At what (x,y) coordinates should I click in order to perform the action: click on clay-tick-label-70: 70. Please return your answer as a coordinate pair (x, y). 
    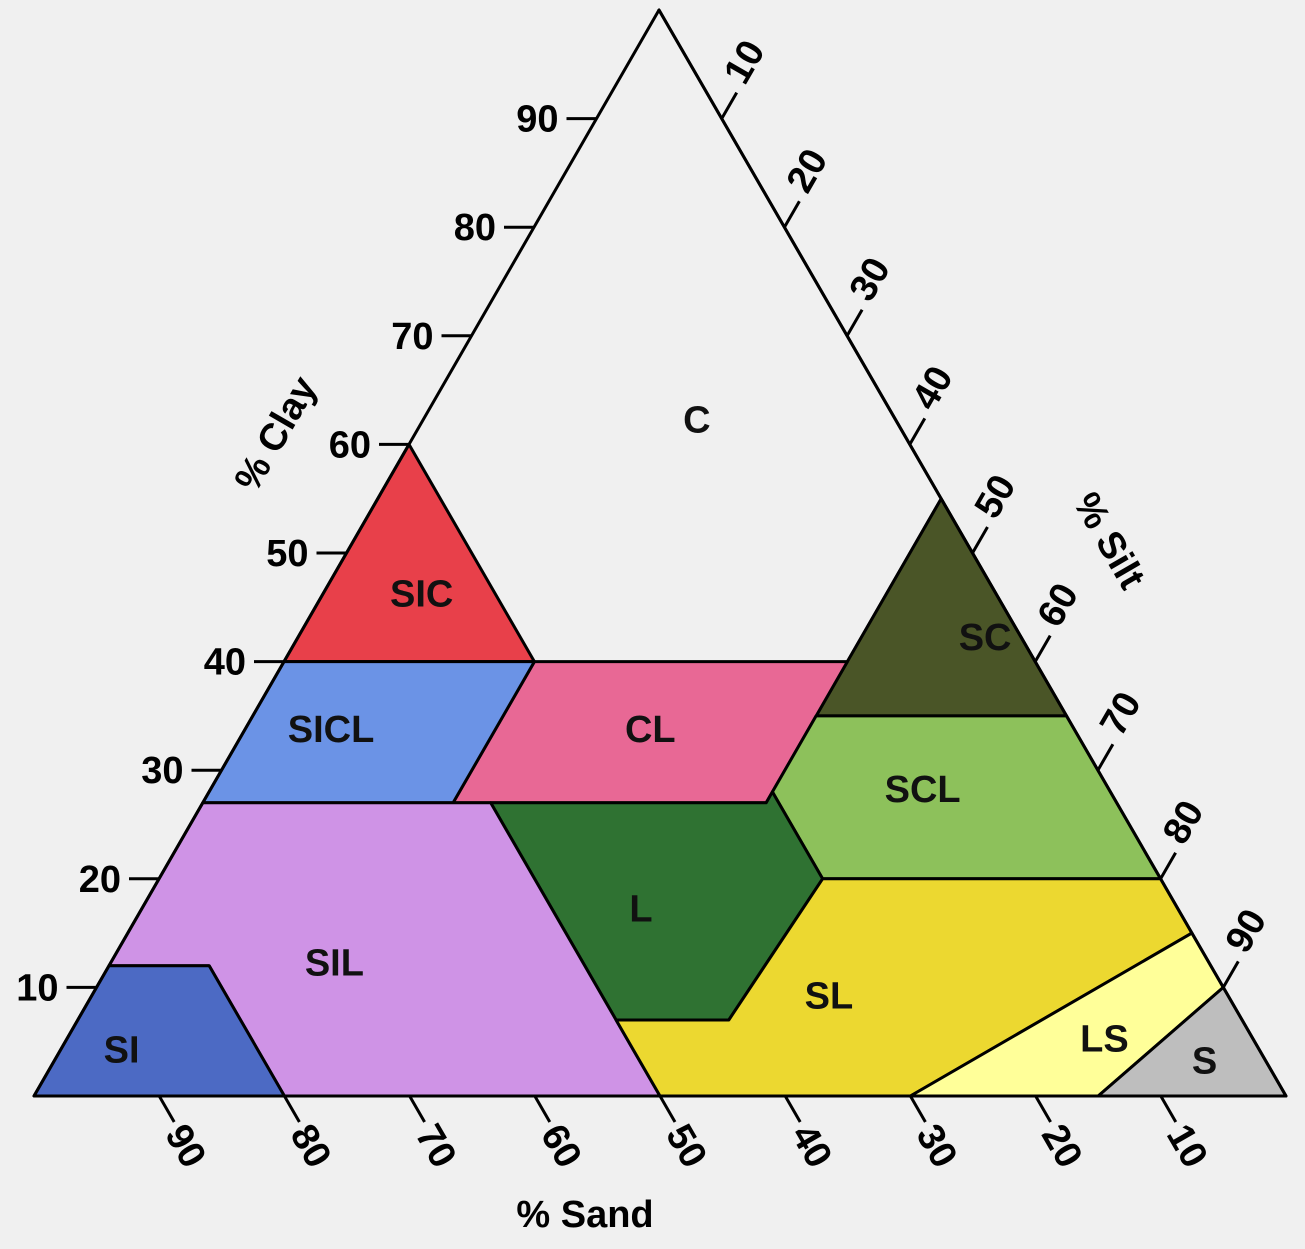
    Looking at the image, I should click on (412, 337).